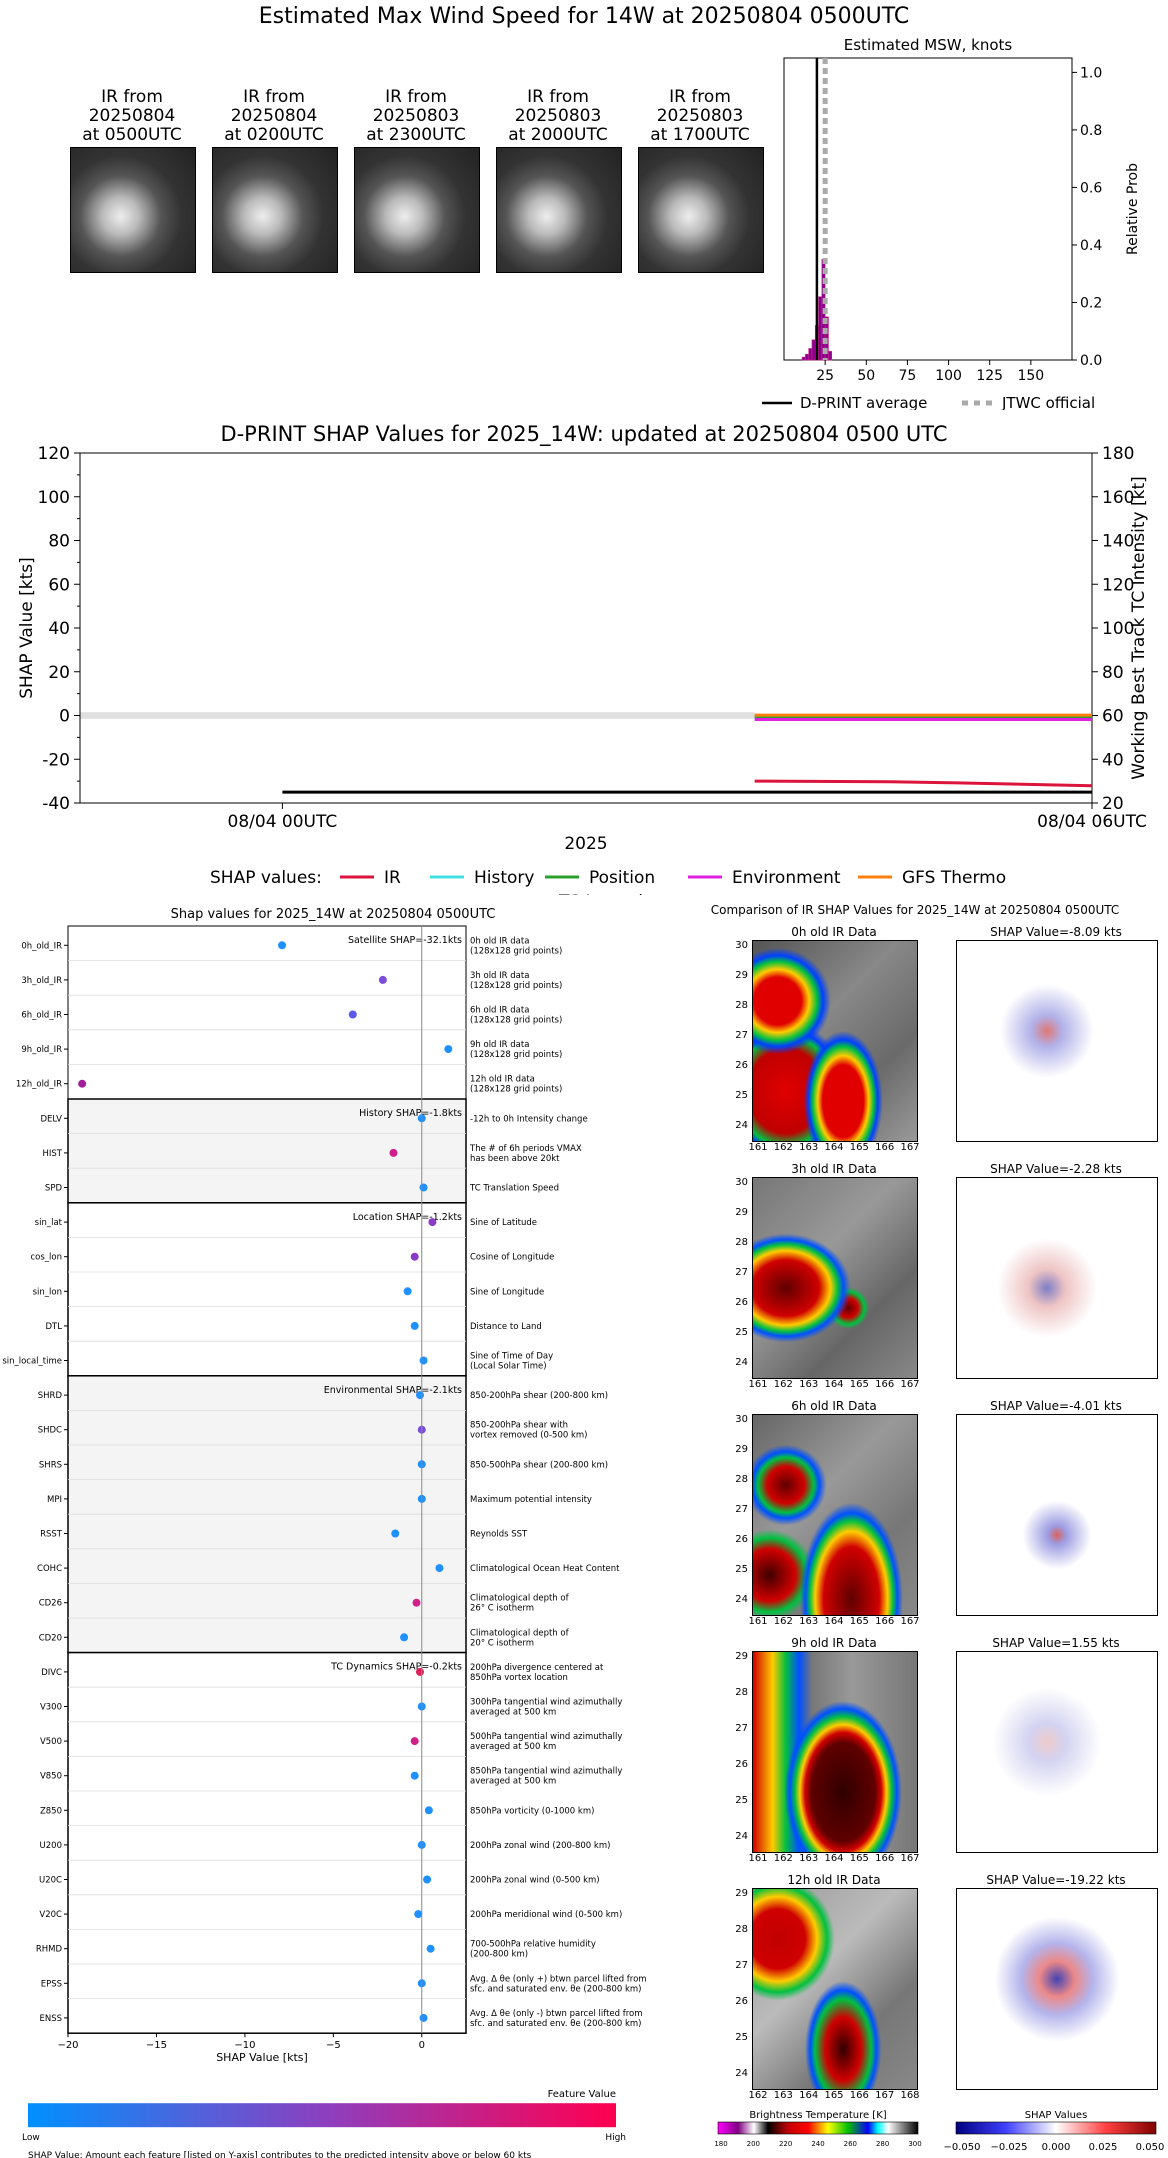 This screenshot has height=2158, width=1168. I want to click on ir-x-tick-label: 166, so click(859, 2095).